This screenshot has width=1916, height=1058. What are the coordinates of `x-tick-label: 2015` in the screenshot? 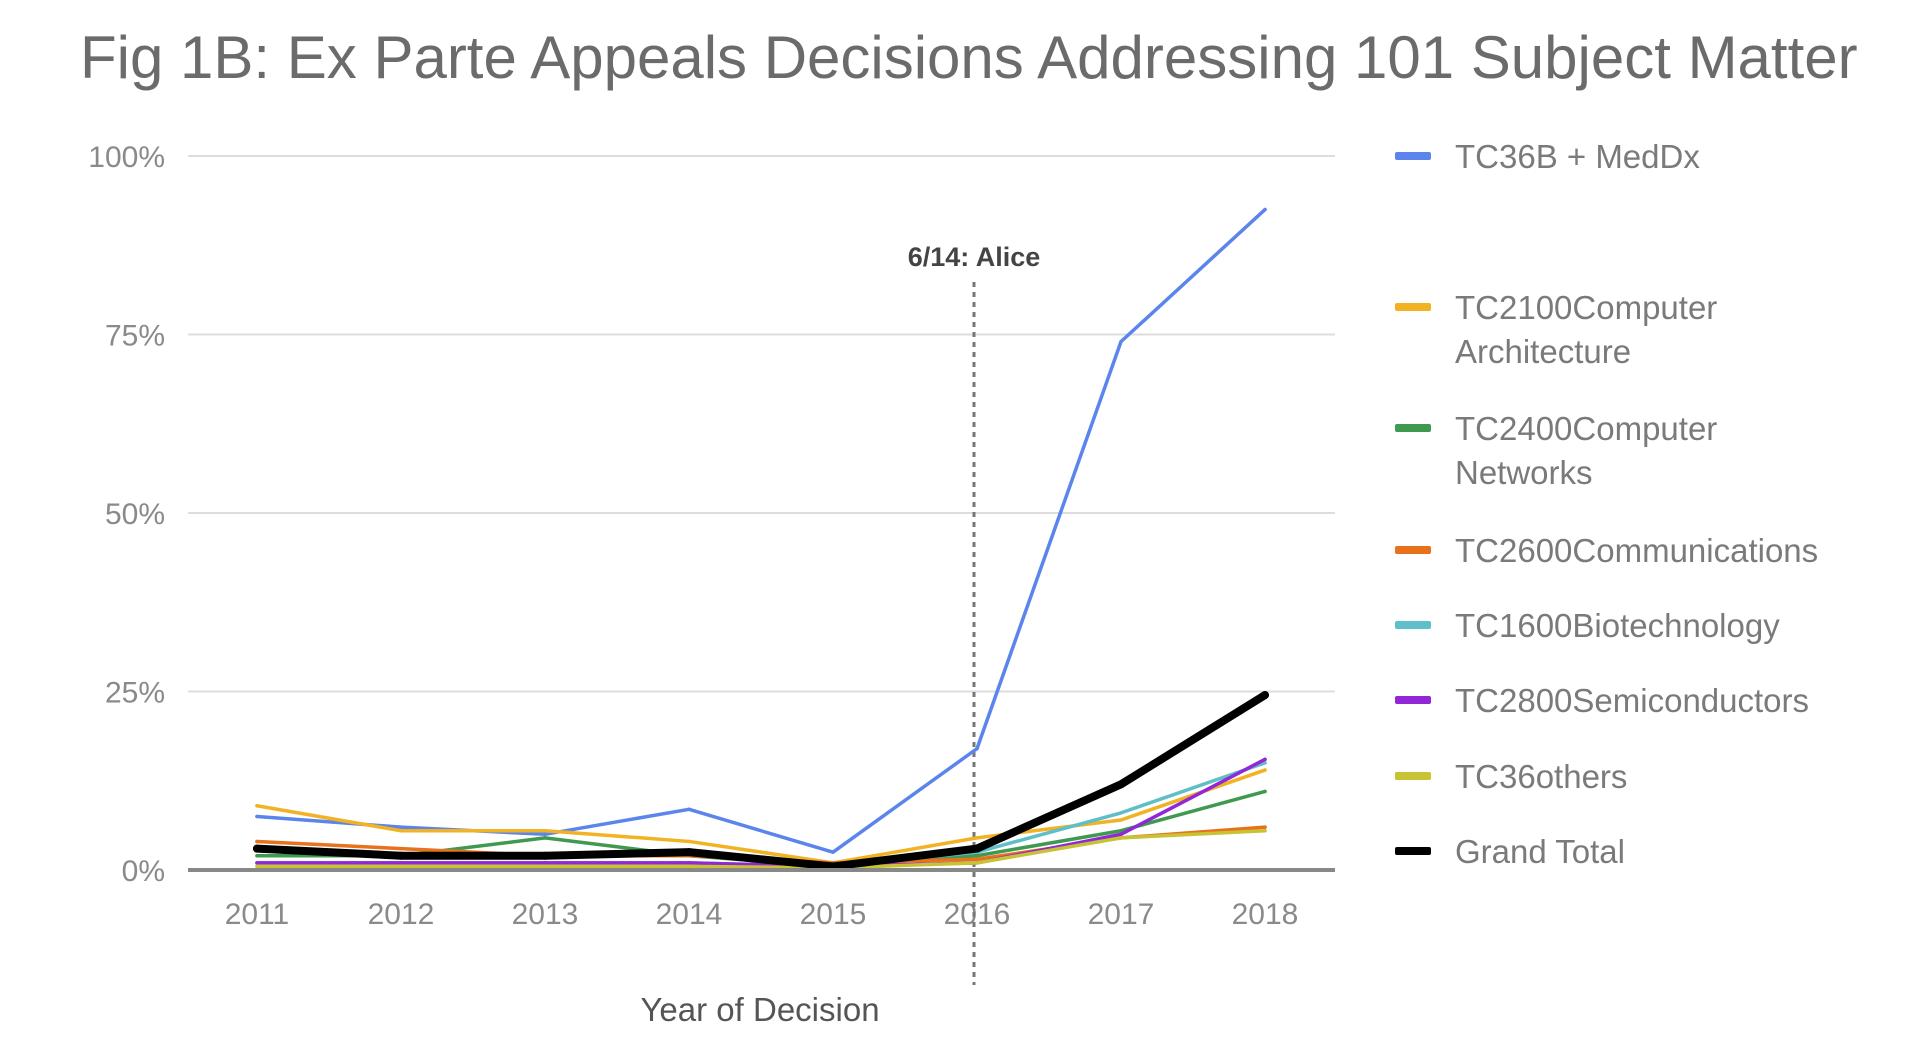 It's located at (833, 914).